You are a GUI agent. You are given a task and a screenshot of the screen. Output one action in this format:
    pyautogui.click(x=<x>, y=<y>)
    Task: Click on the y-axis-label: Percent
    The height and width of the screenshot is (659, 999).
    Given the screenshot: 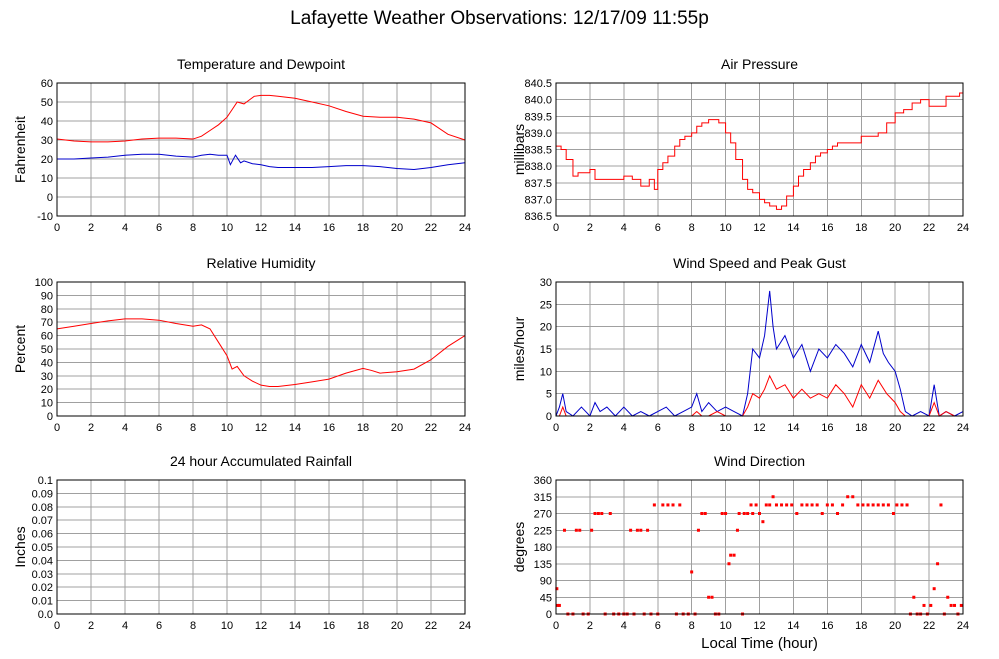 What is the action you would take?
    pyautogui.click(x=20, y=349)
    